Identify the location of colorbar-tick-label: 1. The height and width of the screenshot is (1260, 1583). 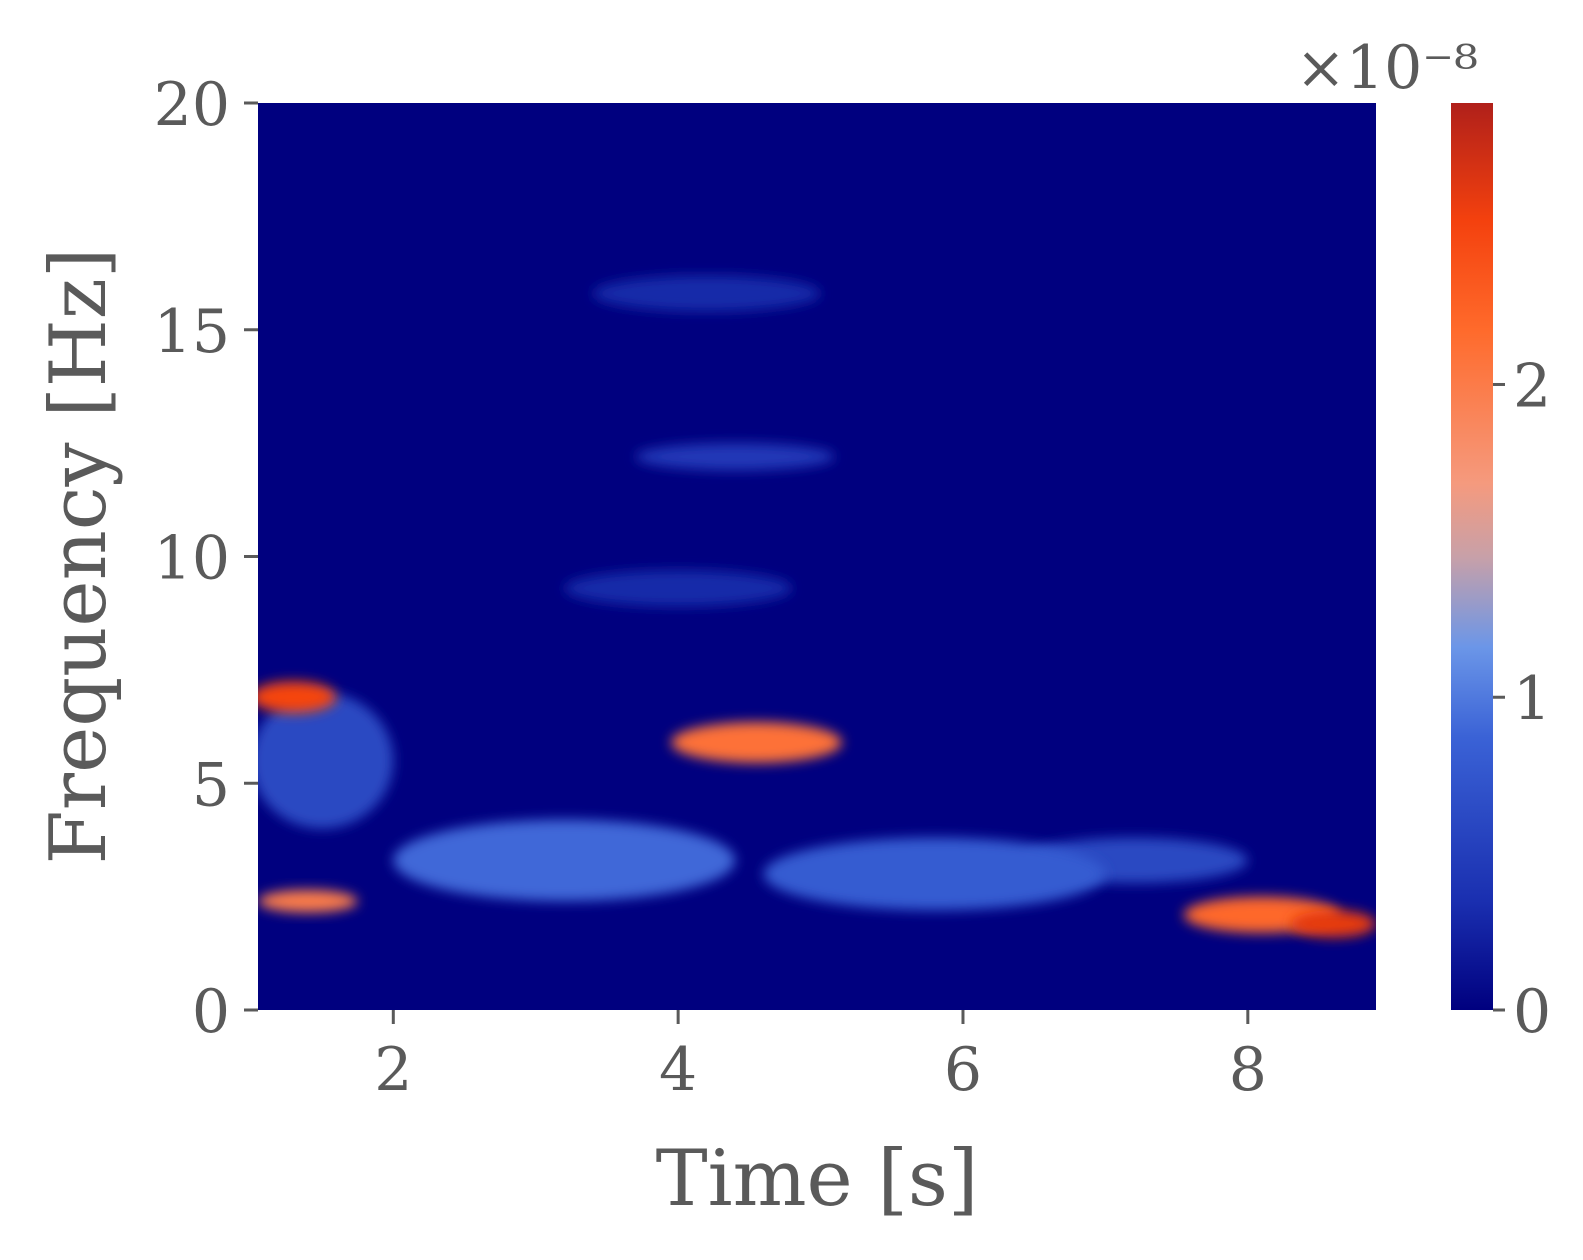
(1532, 699).